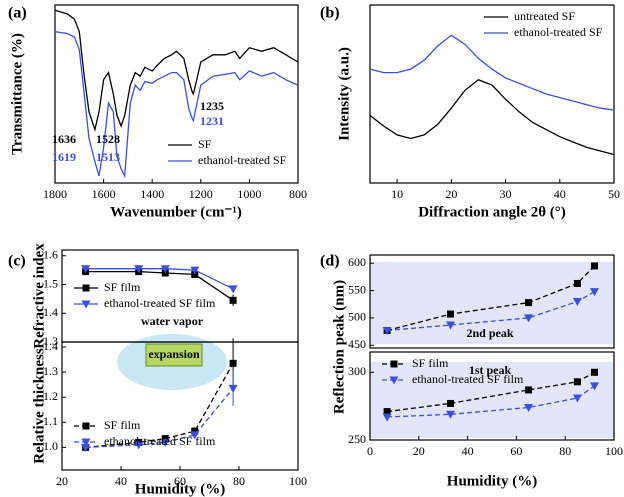  I want to click on panel-label: (a), so click(17, 13).